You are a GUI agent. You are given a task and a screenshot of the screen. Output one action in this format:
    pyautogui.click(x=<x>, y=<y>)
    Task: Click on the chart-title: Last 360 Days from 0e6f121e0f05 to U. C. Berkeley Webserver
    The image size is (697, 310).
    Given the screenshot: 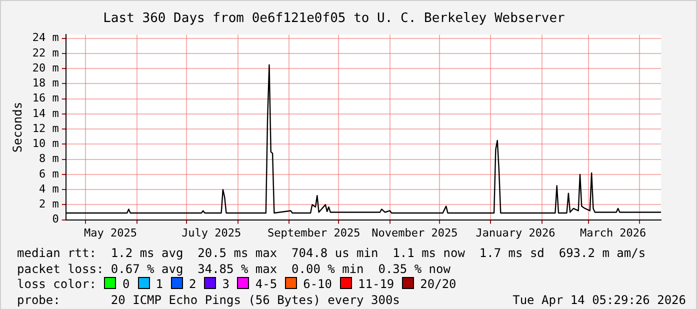 What is the action you would take?
    pyautogui.click(x=334, y=18)
    